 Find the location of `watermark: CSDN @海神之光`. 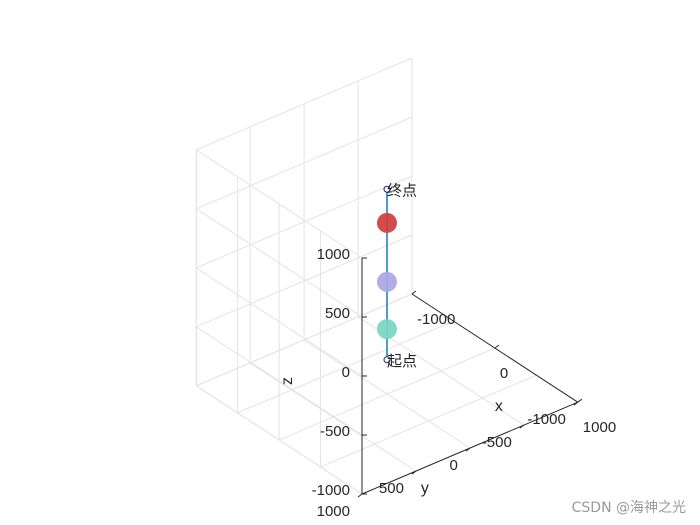

watermark: CSDN @海神之光 is located at coordinates (628, 508).